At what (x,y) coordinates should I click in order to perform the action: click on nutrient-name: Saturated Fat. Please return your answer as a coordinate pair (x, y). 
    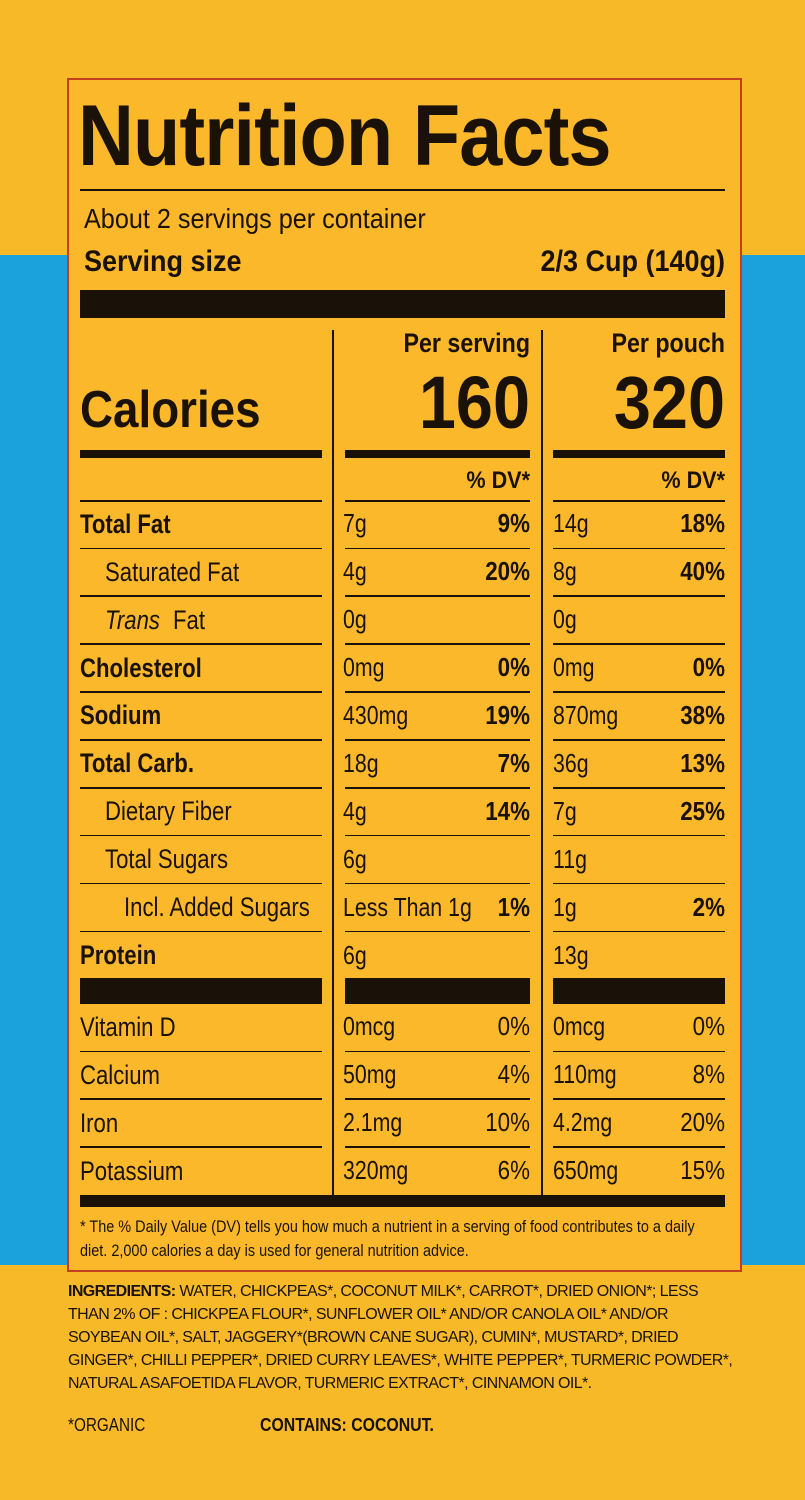
    Looking at the image, I should click on (172, 571).